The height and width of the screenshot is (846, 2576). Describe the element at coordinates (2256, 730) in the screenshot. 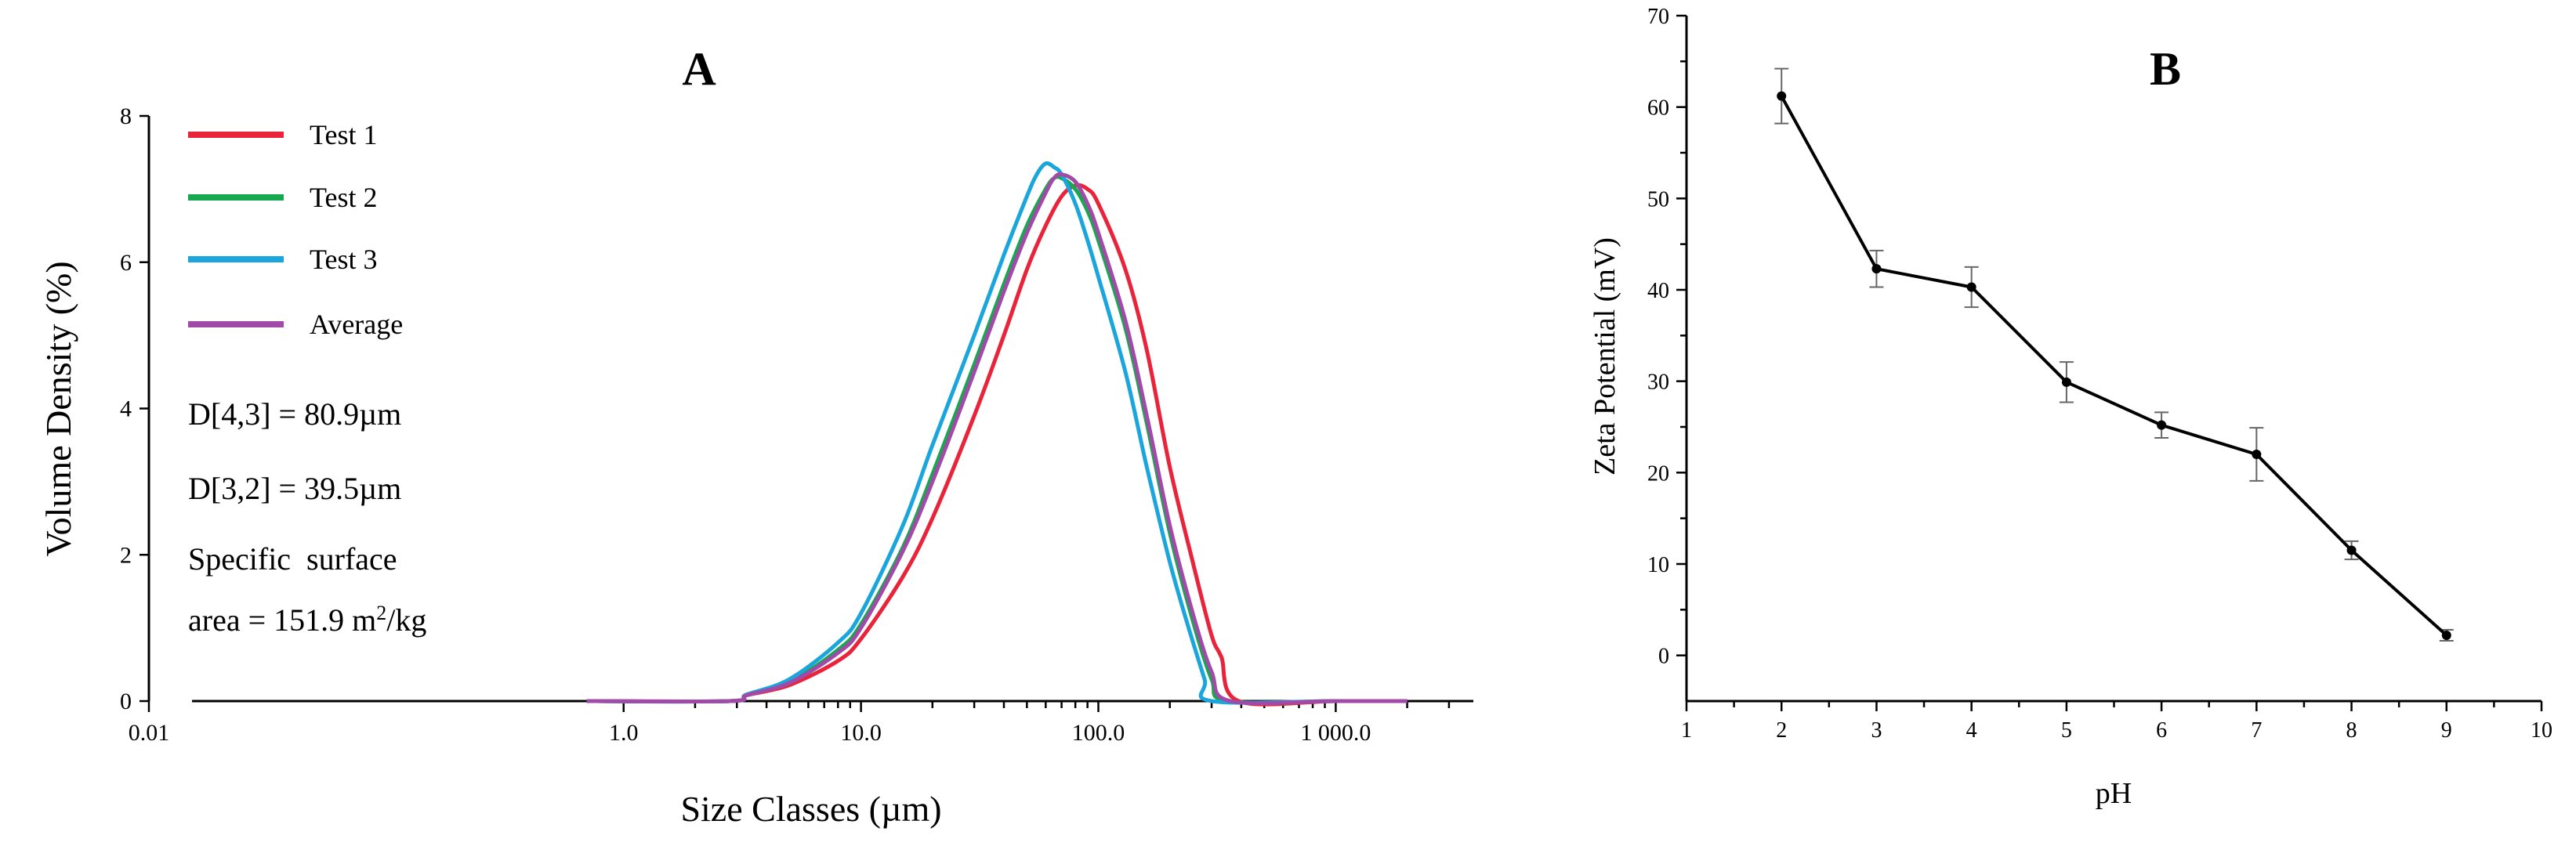

I see `b-x-tick-label: 7` at that location.